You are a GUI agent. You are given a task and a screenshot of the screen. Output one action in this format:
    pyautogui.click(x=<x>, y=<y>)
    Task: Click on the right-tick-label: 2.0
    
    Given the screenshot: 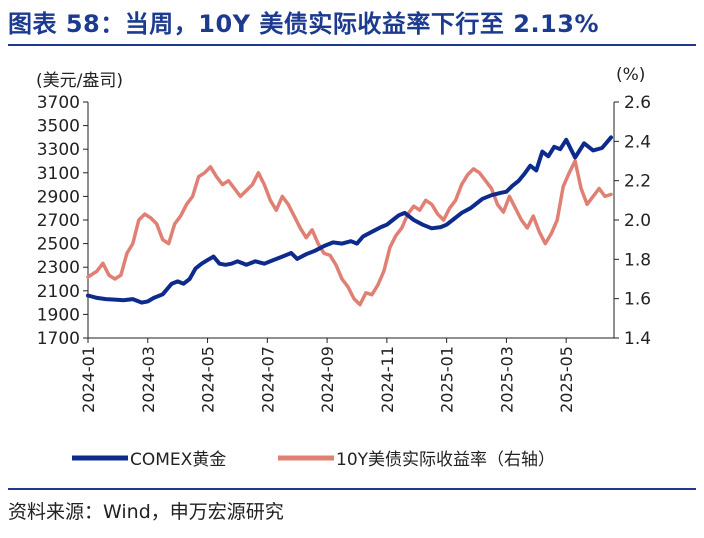 What is the action you would take?
    pyautogui.click(x=637, y=221)
    